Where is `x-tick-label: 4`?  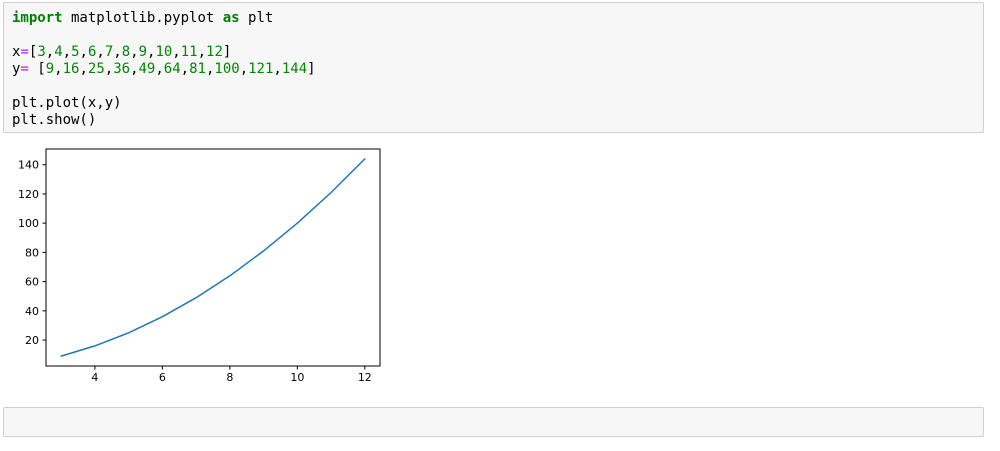 x-tick-label: 4 is located at coordinates (94, 377).